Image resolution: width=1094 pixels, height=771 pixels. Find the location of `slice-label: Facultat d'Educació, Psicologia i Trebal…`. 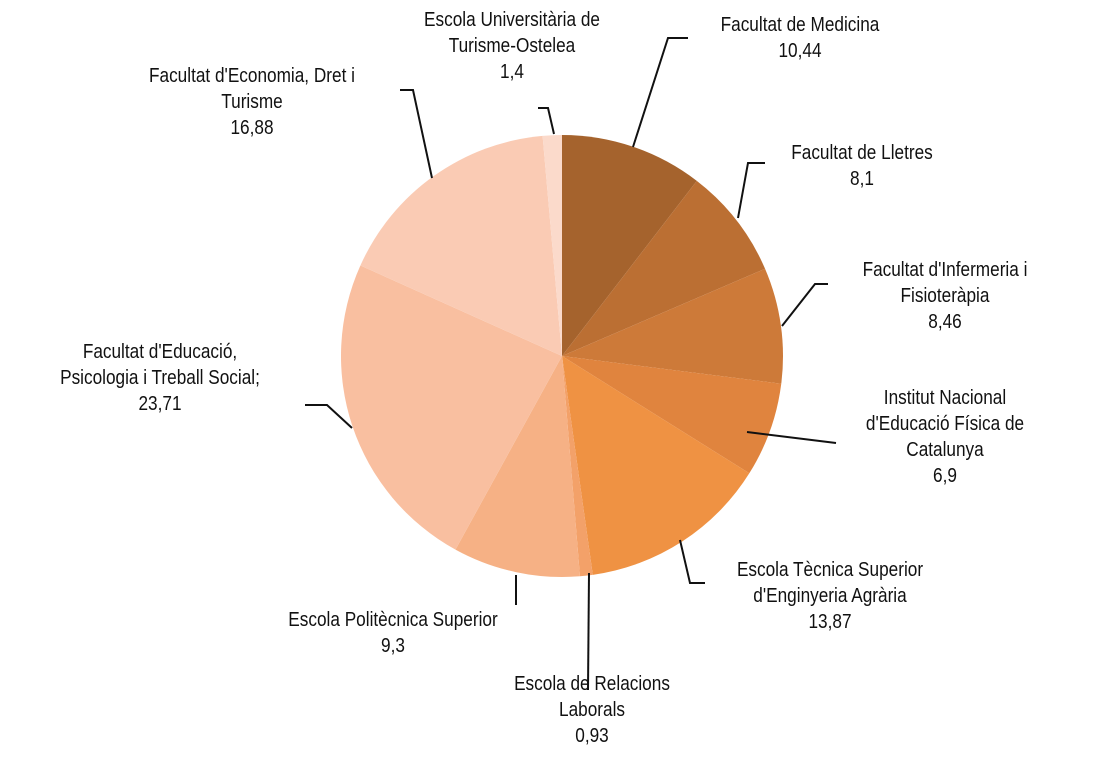

slice-label: Facultat d'Educació, Psicologia i Trebal… is located at coordinates (160, 378).